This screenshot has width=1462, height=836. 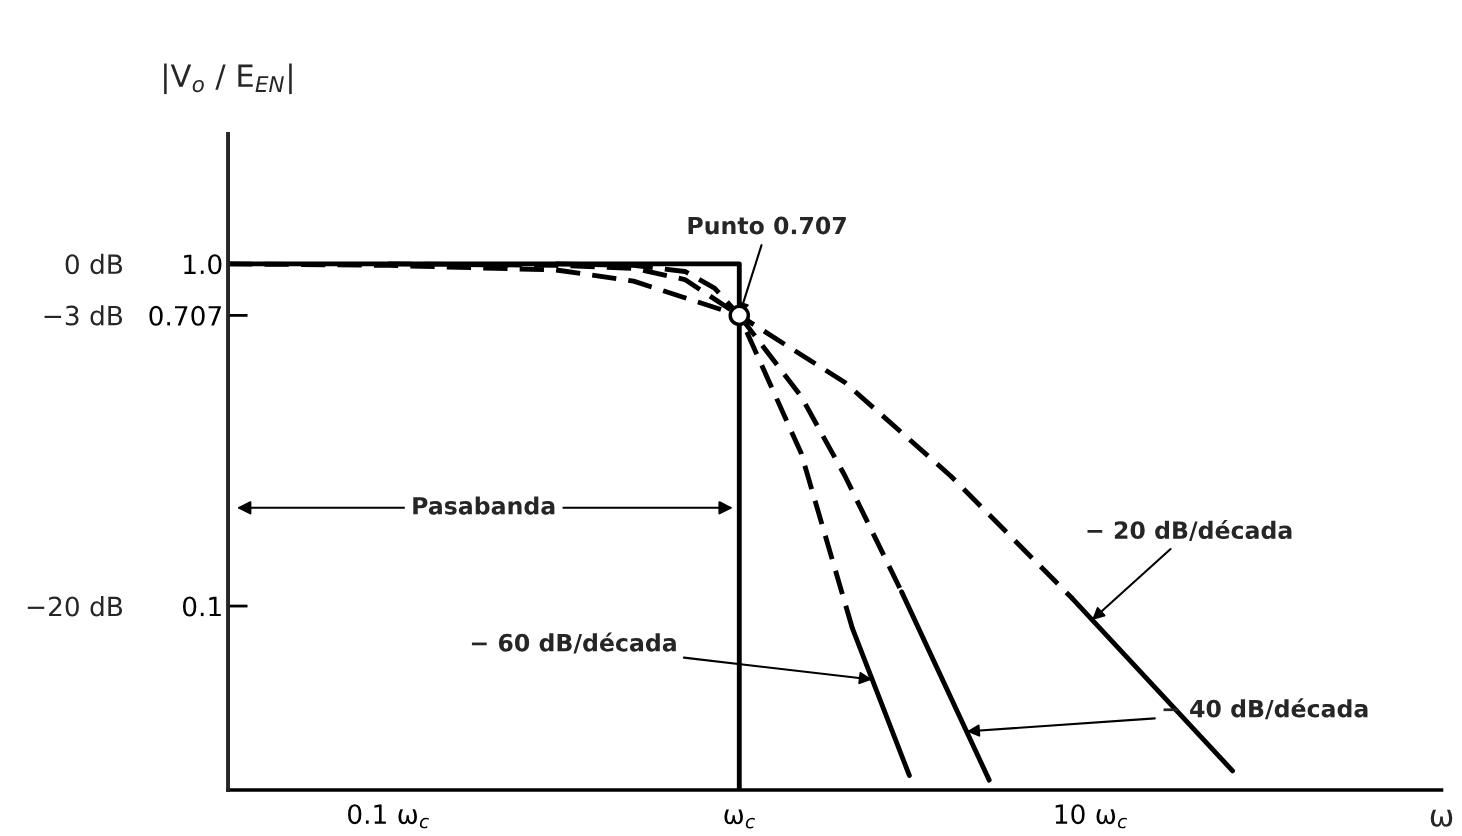 What do you see at coordinates (1091, 816) in the screenshot?
I see `x-tick-label: 10 ω$_{c}$` at bounding box center [1091, 816].